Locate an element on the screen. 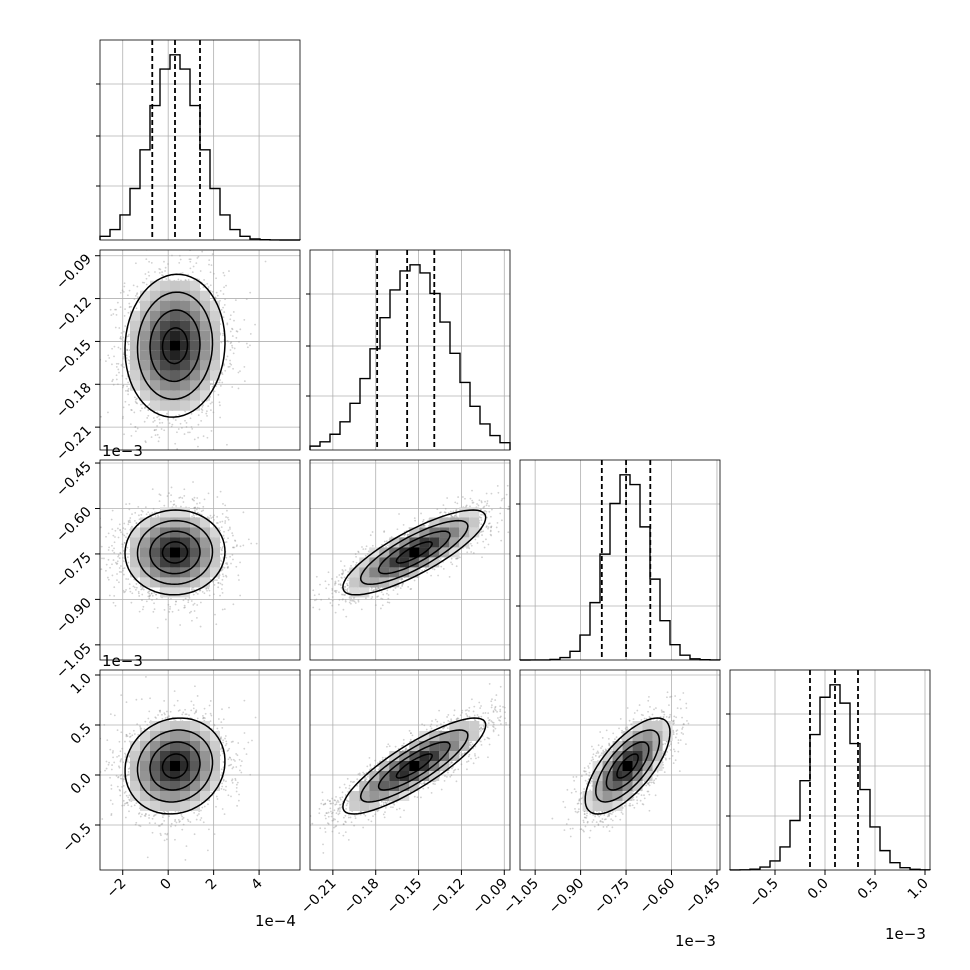  y-tick-label-1-4: −0.09 is located at coordinates (74, 272).